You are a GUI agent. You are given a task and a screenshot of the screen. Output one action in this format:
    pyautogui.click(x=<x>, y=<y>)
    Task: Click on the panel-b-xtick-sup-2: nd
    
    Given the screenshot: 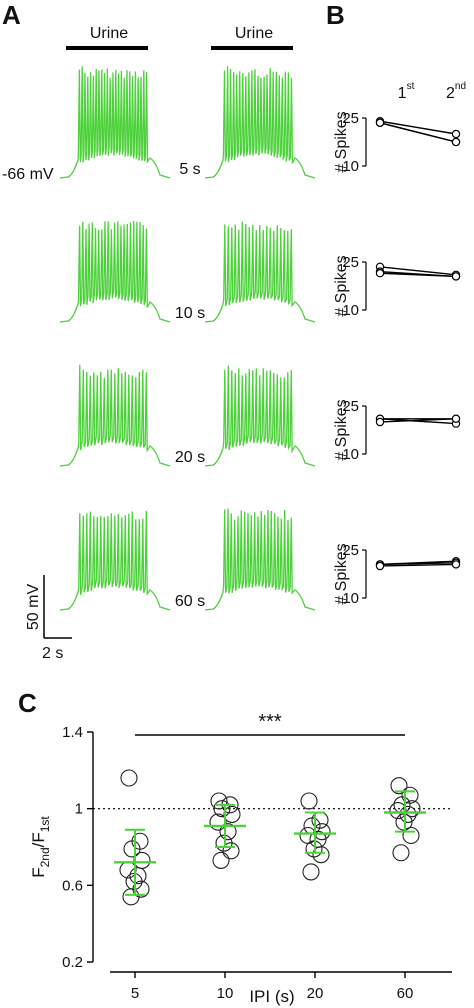 What is the action you would take?
    pyautogui.click(x=460, y=86)
    